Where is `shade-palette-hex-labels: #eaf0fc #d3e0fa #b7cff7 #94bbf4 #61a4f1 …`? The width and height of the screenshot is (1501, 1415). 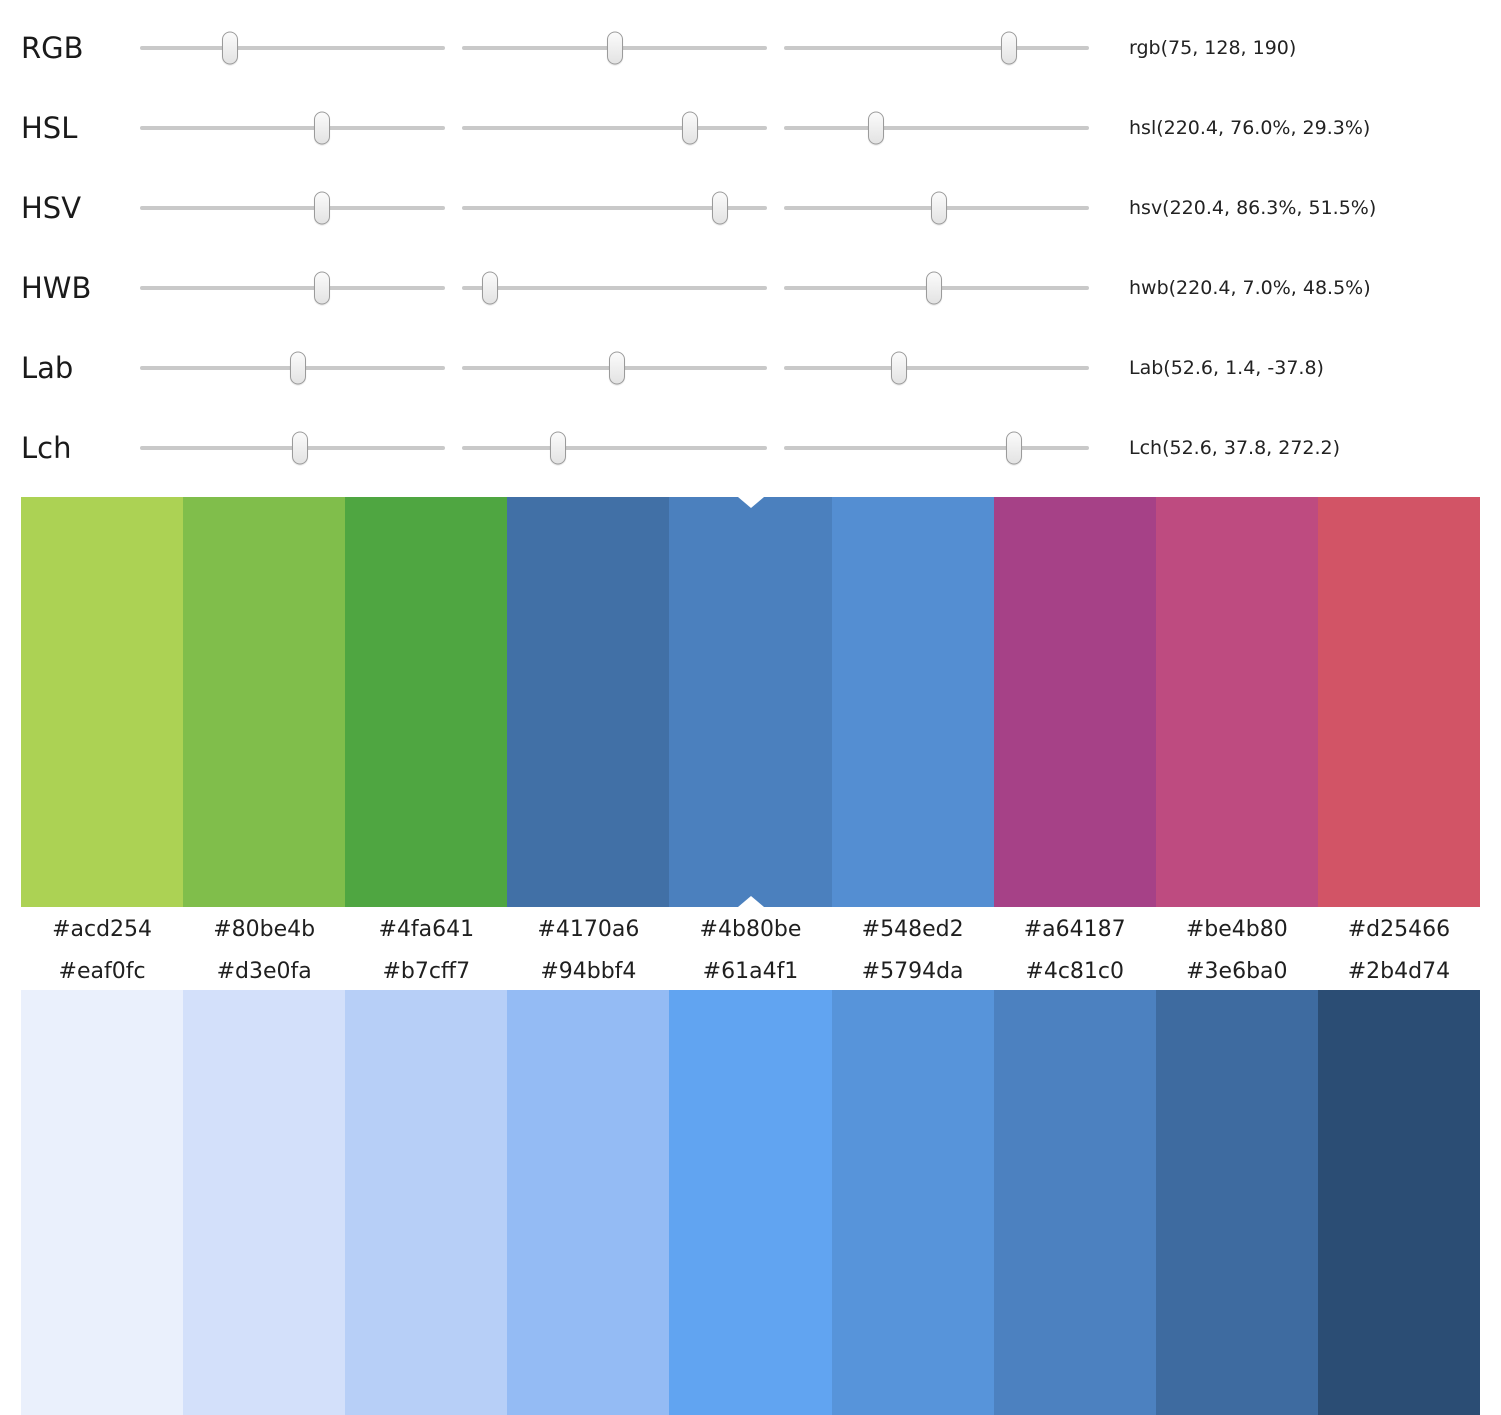
shade-palette-hex-labels: #eaf0fc #d3e0fa #b7cff7 #94bbf4 #61a4f1 … is located at coordinates (750, 971).